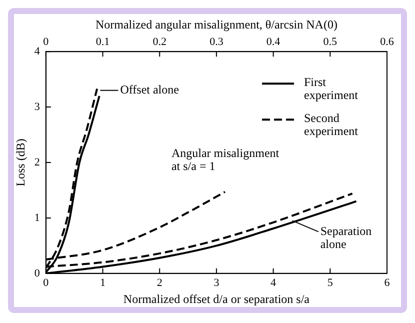 Image resolution: width=415 pixels, height=323 pixels. What do you see at coordinates (217, 42) in the screenshot?
I see `x2-tick-label: 0.3` at bounding box center [217, 42].